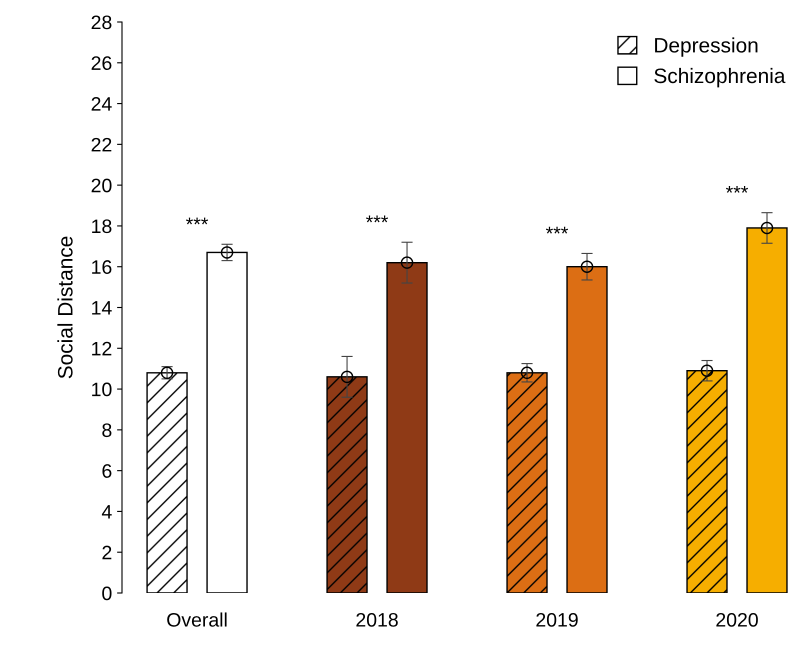 The width and height of the screenshot is (805, 647). Describe the element at coordinates (102, 308) in the screenshot. I see `y-tick-label: 14` at that location.